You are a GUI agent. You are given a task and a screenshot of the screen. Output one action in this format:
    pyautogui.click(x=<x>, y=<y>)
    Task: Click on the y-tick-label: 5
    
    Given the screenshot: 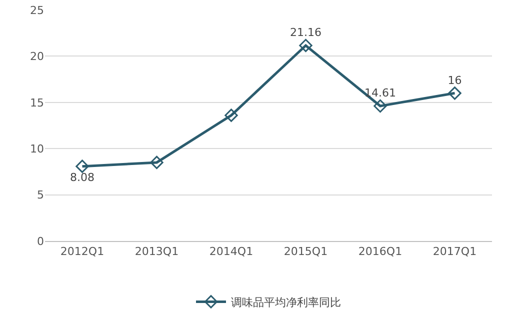 What is the action you would take?
    pyautogui.click(x=40, y=195)
    